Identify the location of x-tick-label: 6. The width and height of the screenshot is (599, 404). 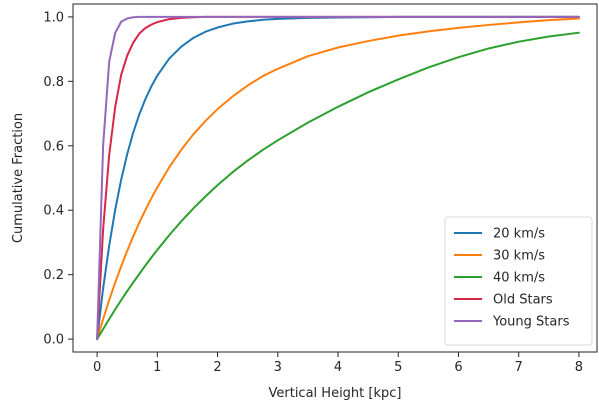
(458, 367).